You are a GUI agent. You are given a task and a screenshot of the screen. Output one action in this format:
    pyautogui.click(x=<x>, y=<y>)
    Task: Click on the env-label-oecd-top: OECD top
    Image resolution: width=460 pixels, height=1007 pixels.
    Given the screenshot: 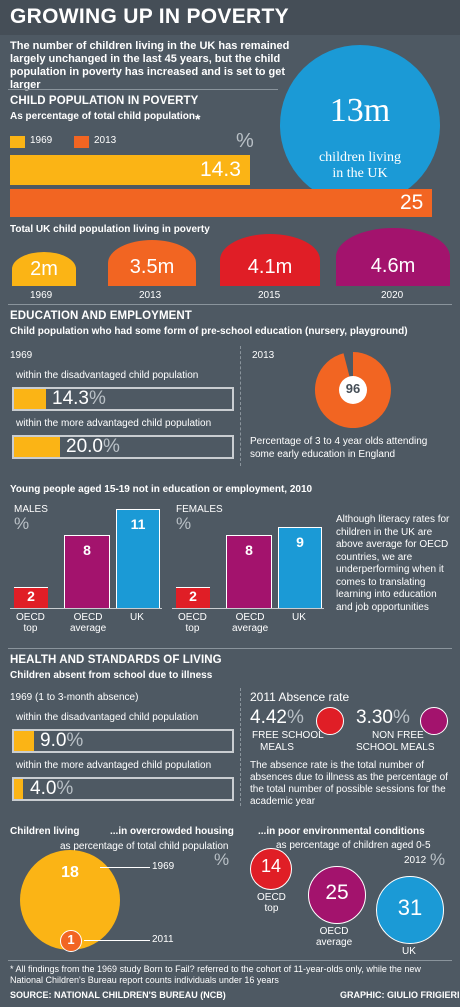 What is the action you would take?
    pyautogui.click(x=271, y=903)
    